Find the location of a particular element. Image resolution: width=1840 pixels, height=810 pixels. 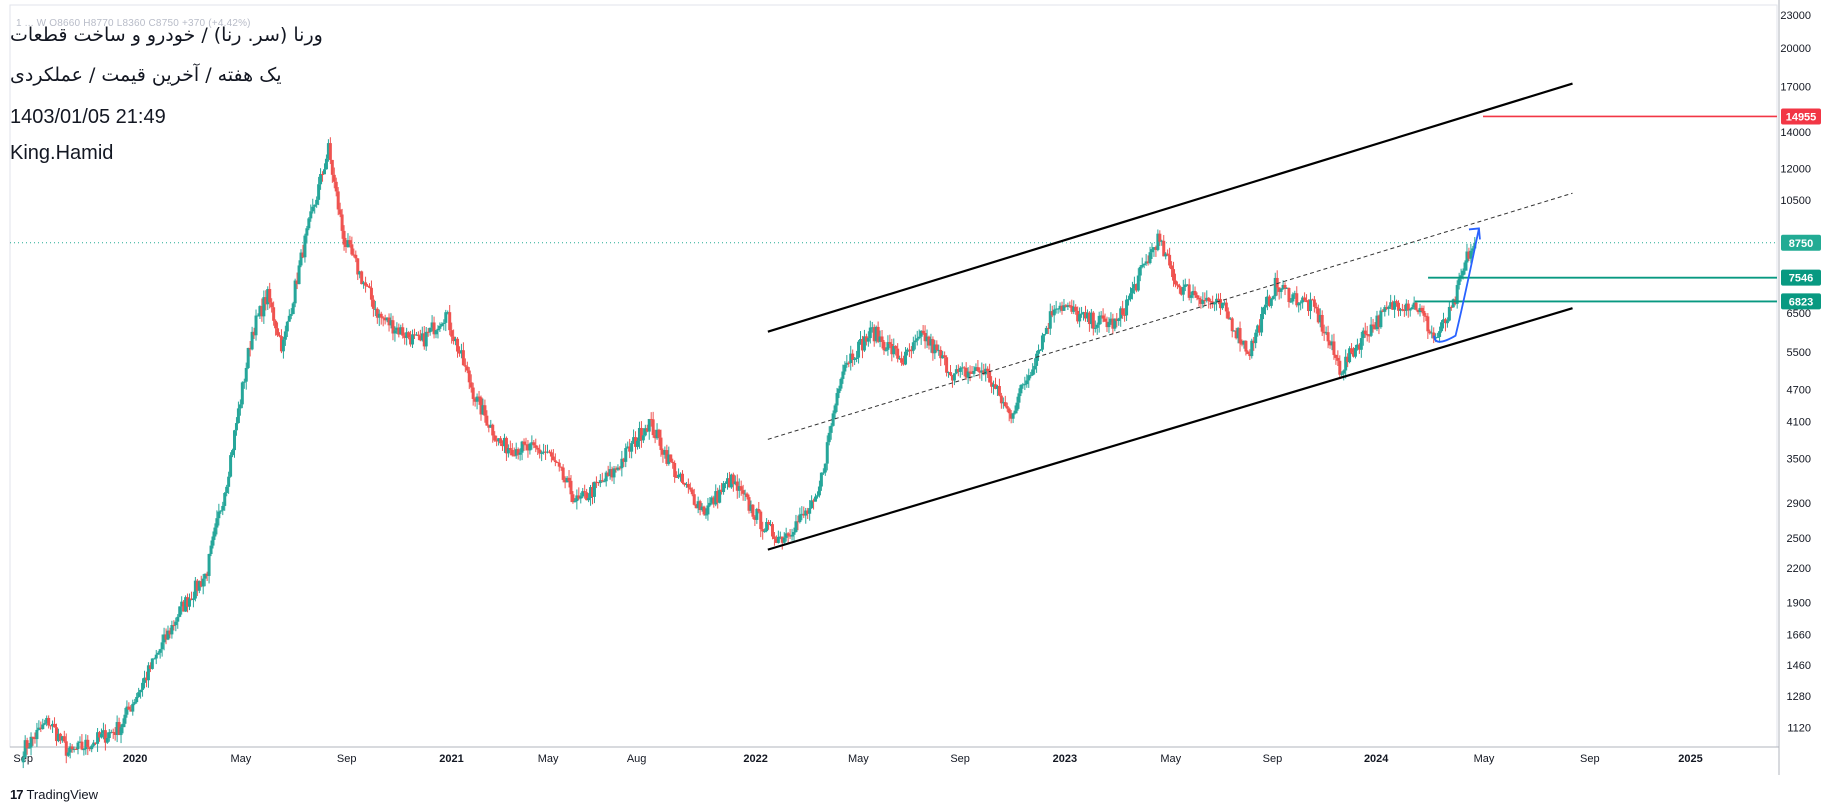

channel-midline-dashed is located at coordinates (1170, 316).